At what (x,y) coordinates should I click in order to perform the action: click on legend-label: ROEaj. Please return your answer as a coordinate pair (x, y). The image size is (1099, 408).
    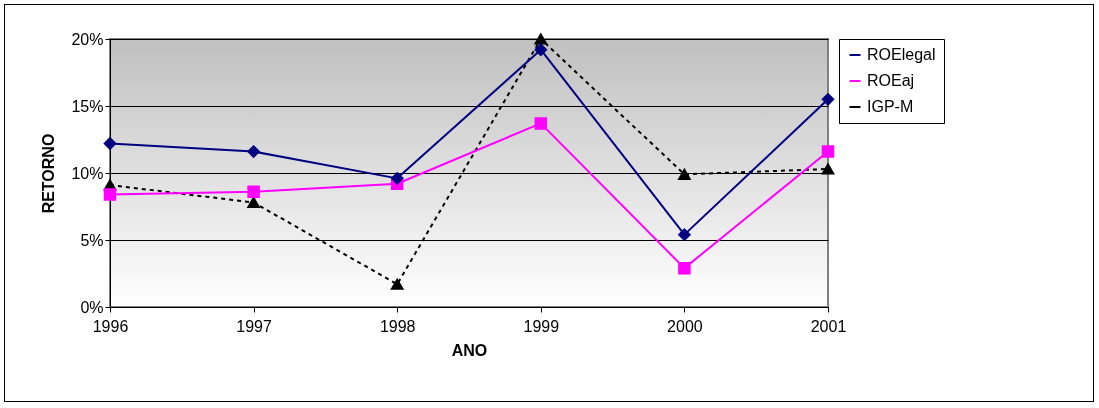
    Looking at the image, I should click on (891, 80).